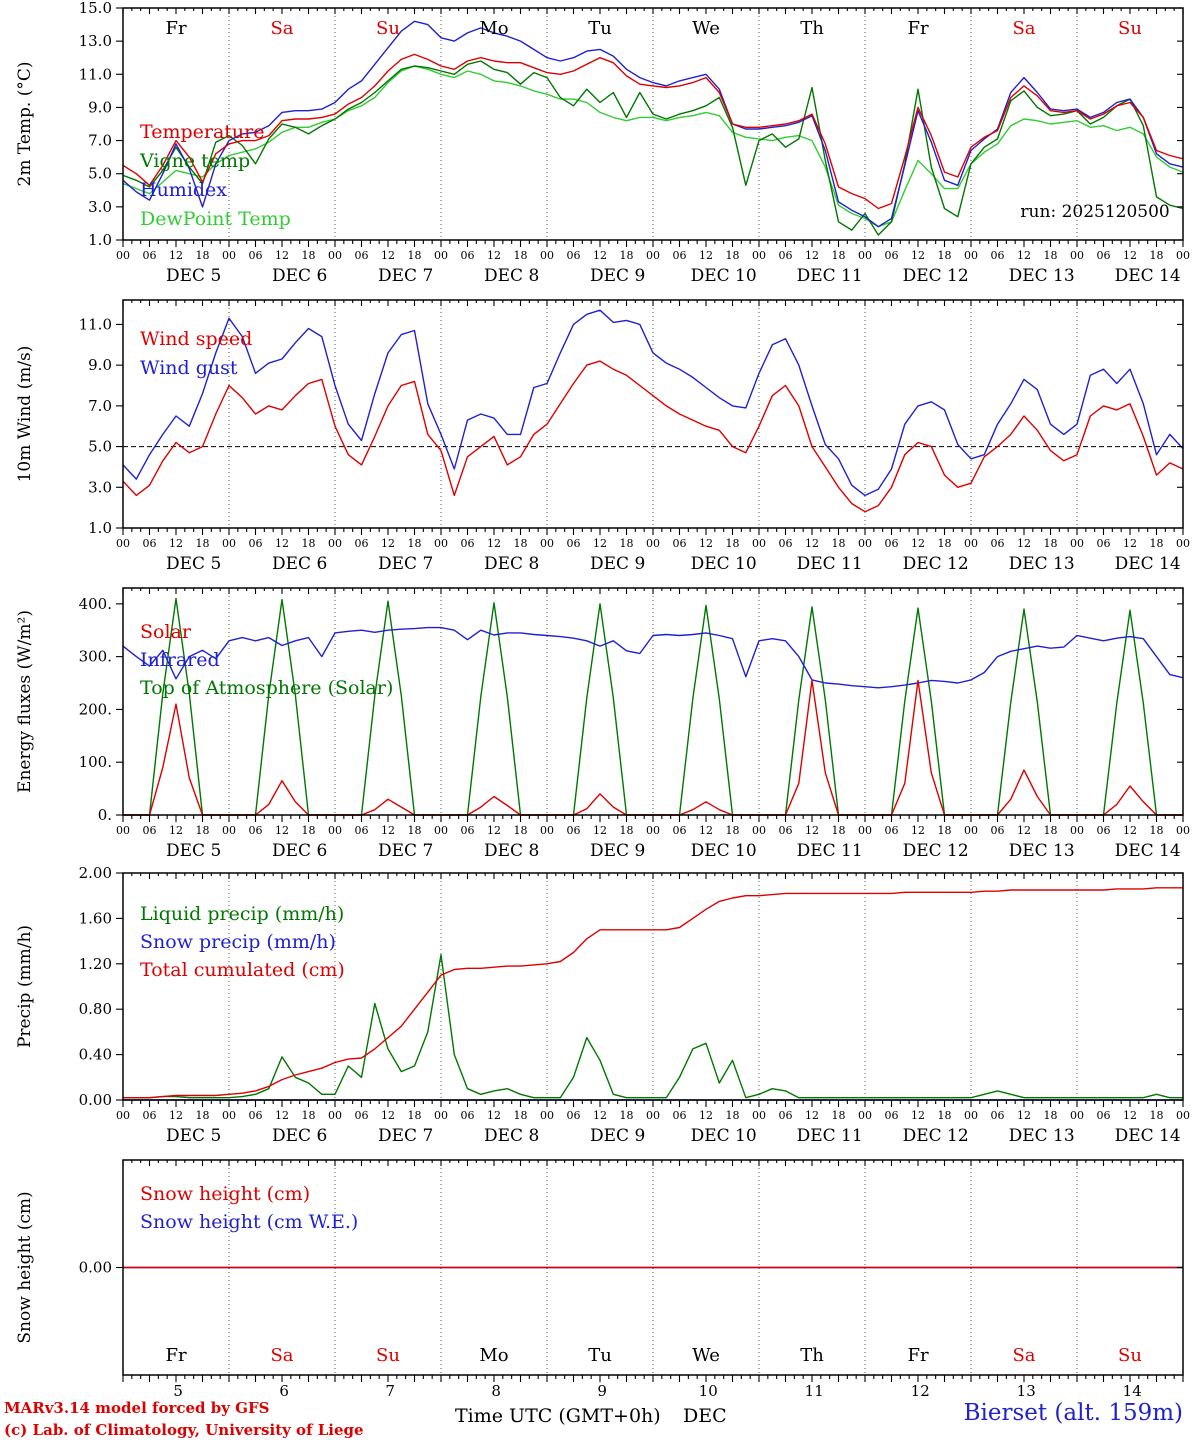  Describe the element at coordinates (25, 414) in the screenshot. I see `y-axis-title: 10m Wind (m/s)` at that location.